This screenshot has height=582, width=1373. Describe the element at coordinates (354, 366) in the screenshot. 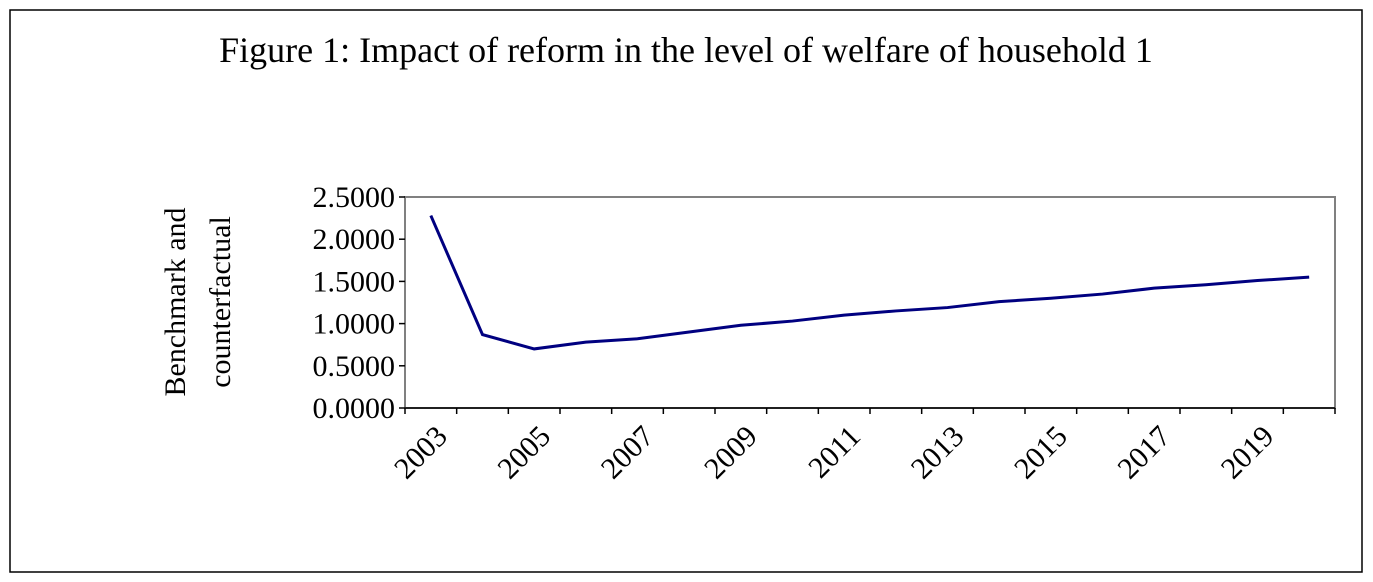

I see `y-tick-label: 0.5000` at that location.